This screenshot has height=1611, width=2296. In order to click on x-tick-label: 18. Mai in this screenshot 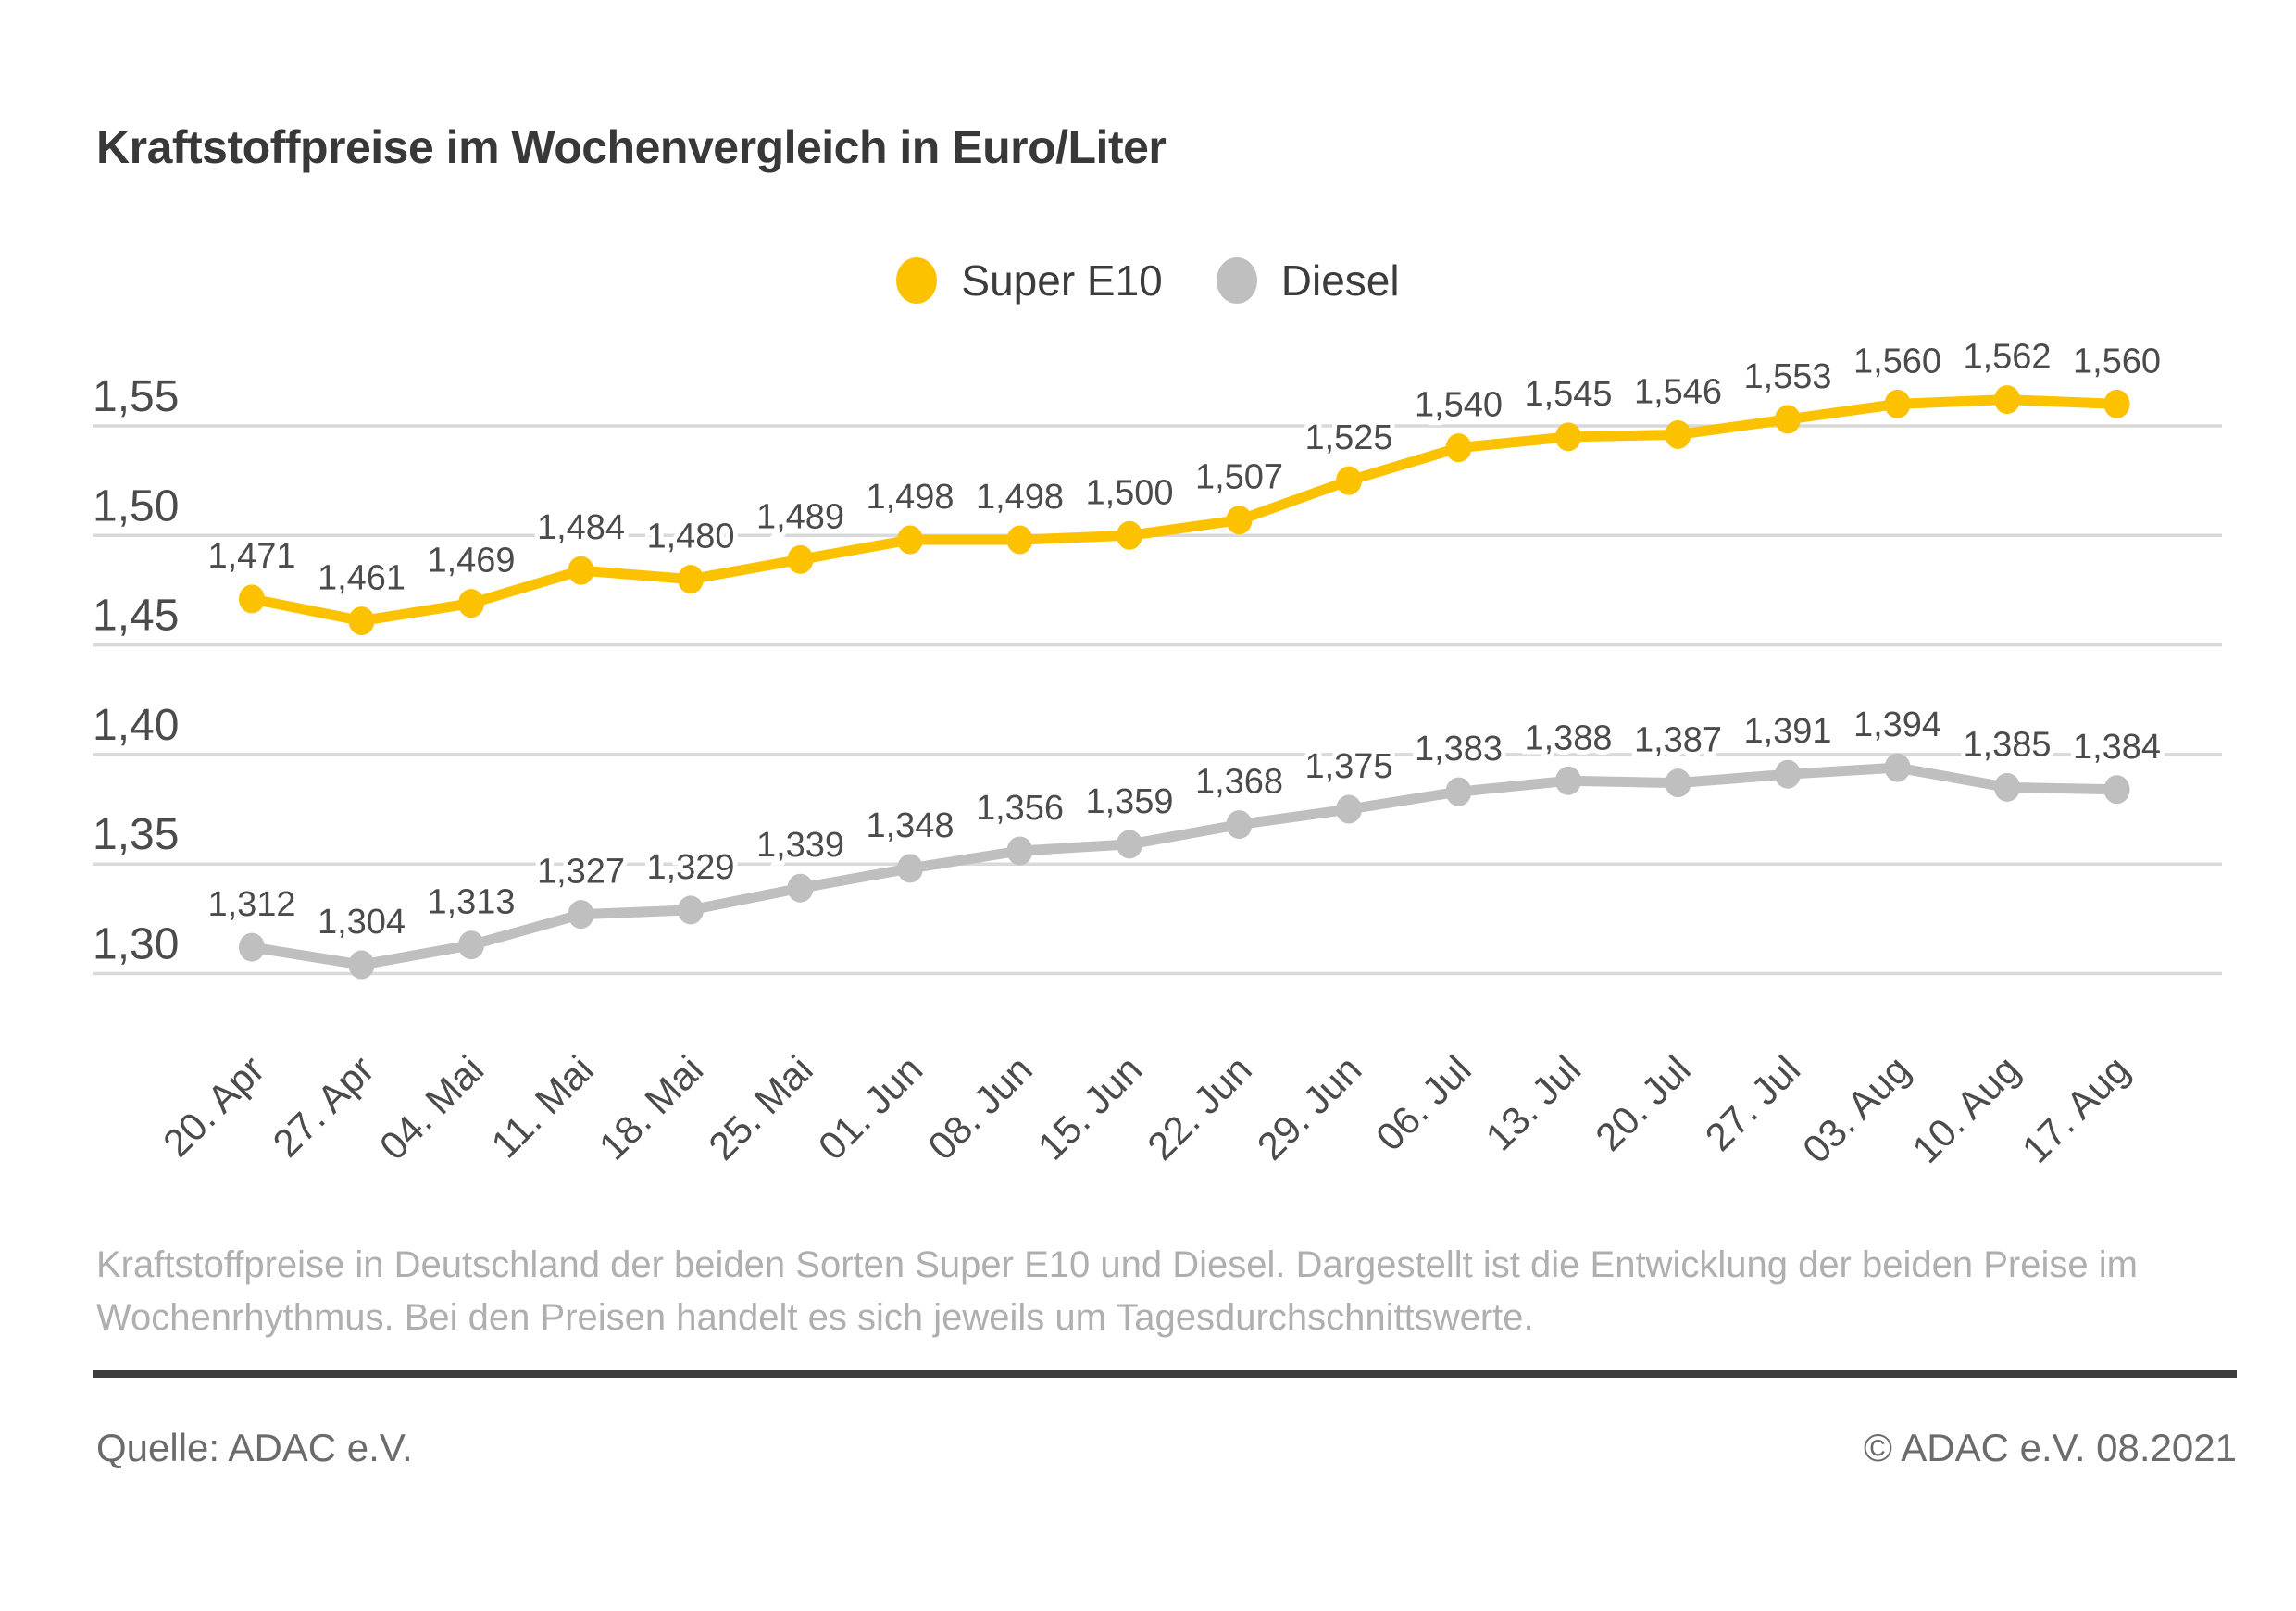, I will do `click(651, 1107)`.